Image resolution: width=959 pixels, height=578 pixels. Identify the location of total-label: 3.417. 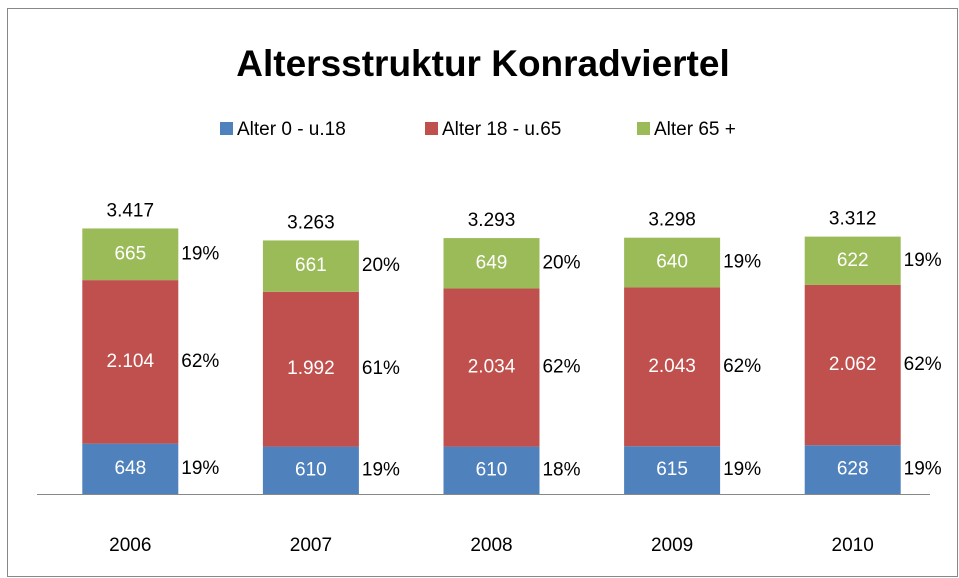
(131, 210).